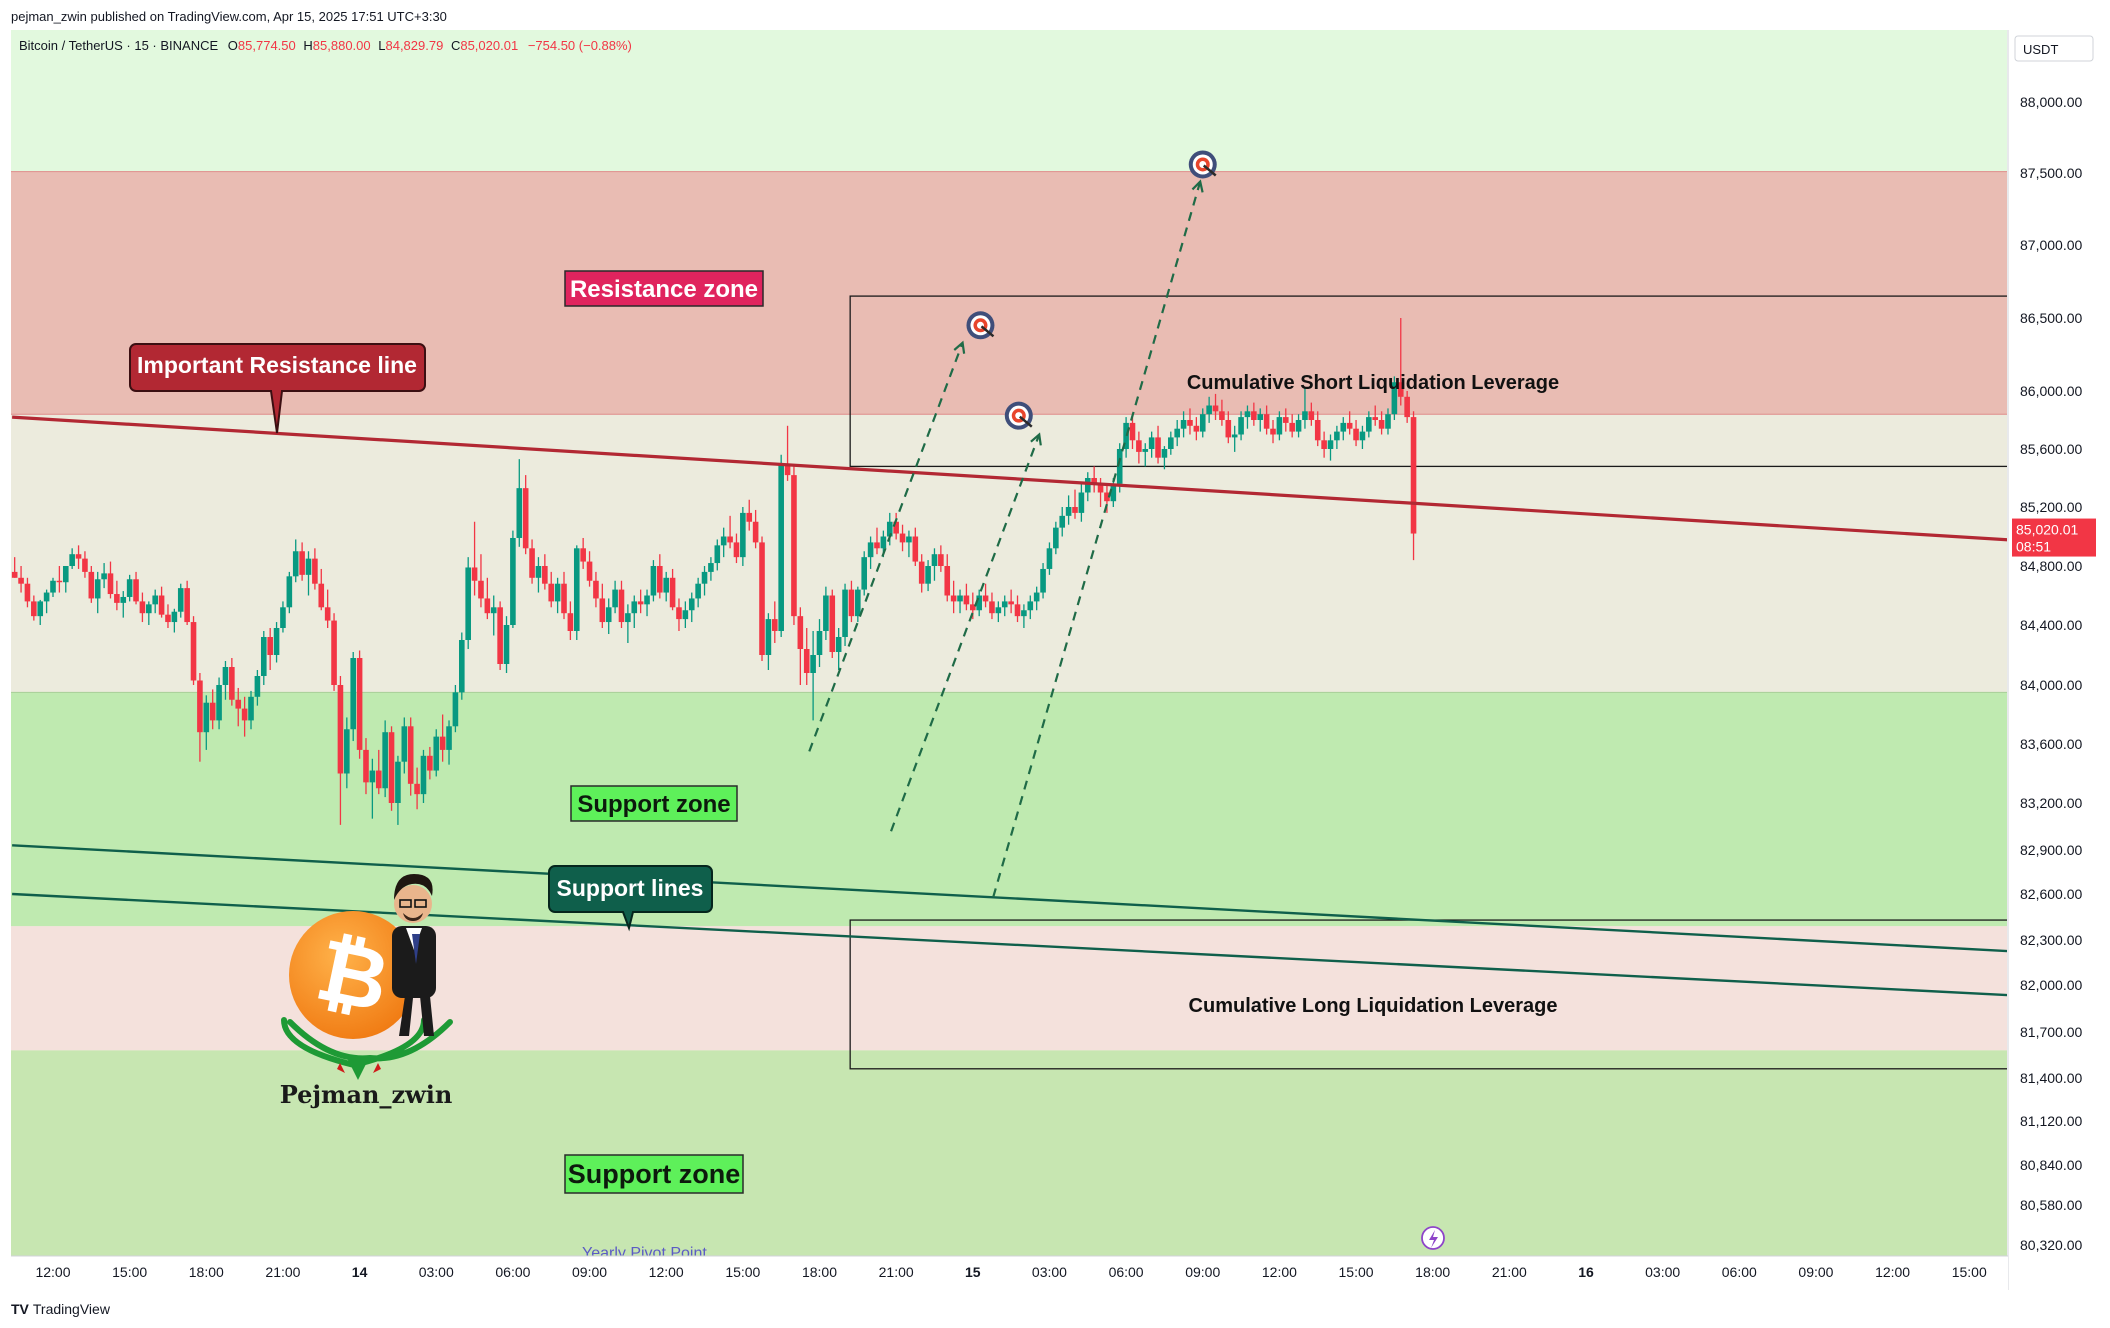 The image size is (2110, 1328). Describe the element at coordinates (664, 288) in the screenshot. I see `resistance-zone-label: Resistance zone` at that location.